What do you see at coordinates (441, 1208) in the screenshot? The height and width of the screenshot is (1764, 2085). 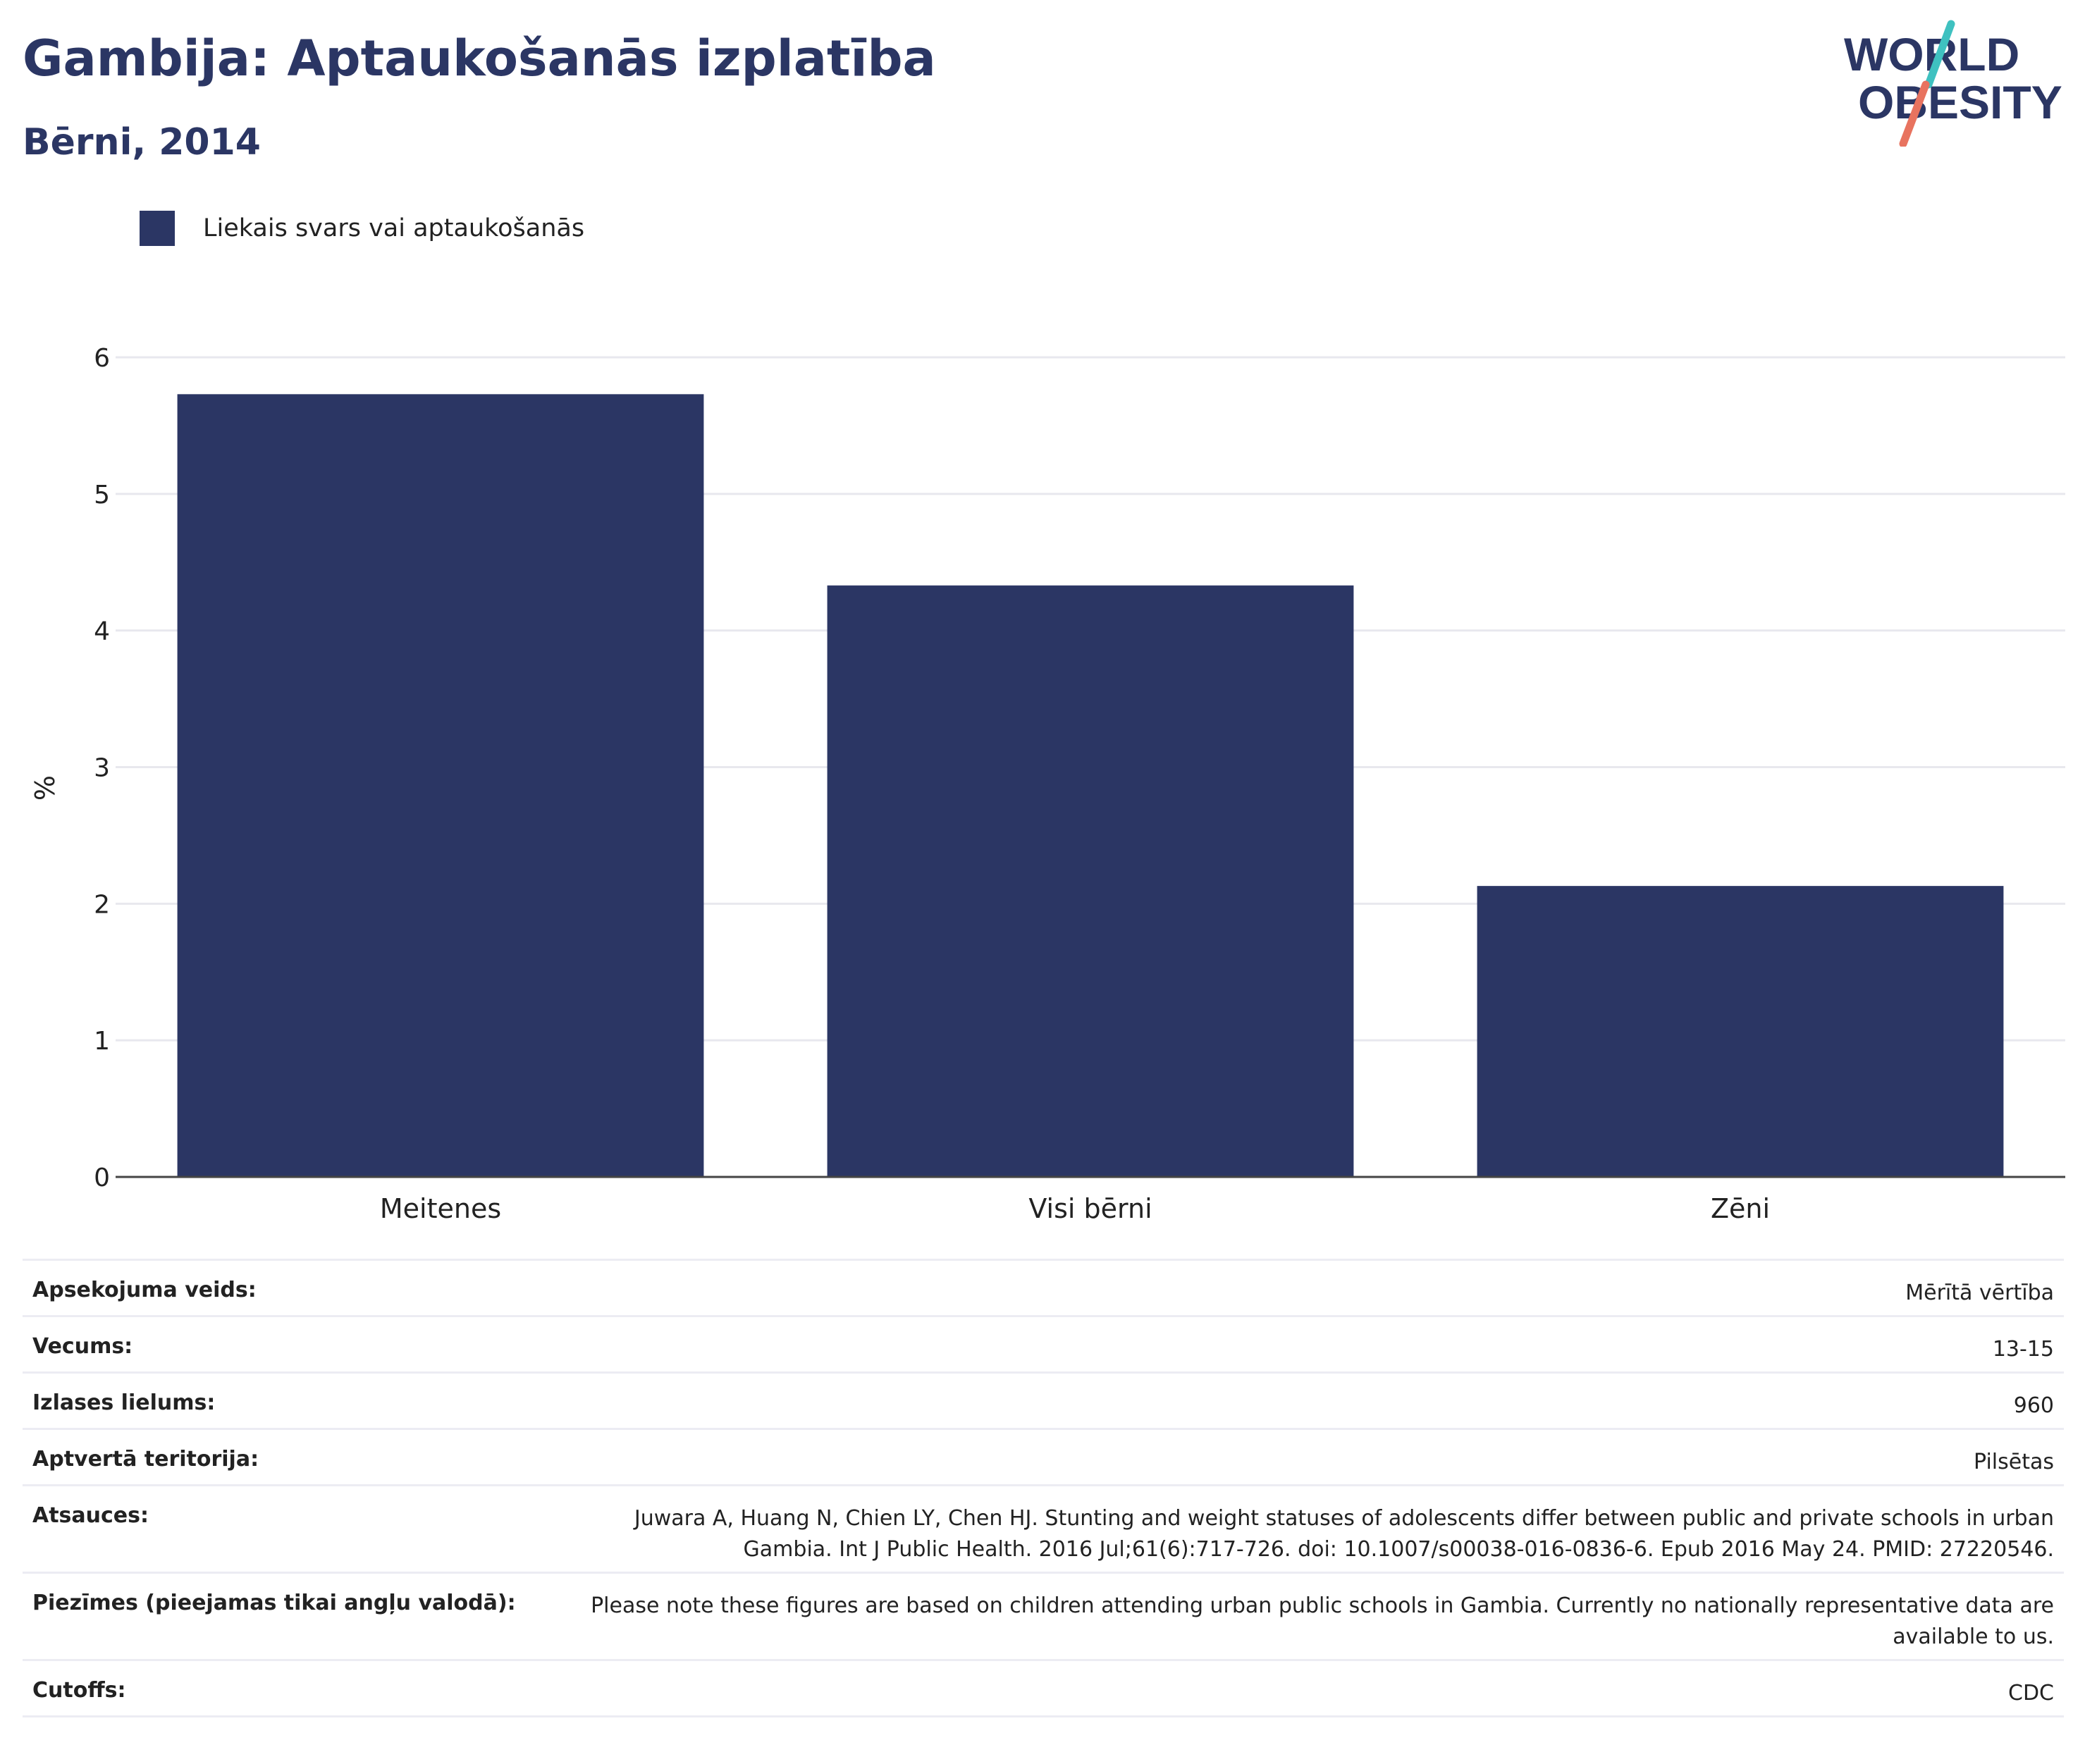 I see `x-tick-label: Meitenes` at bounding box center [441, 1208].